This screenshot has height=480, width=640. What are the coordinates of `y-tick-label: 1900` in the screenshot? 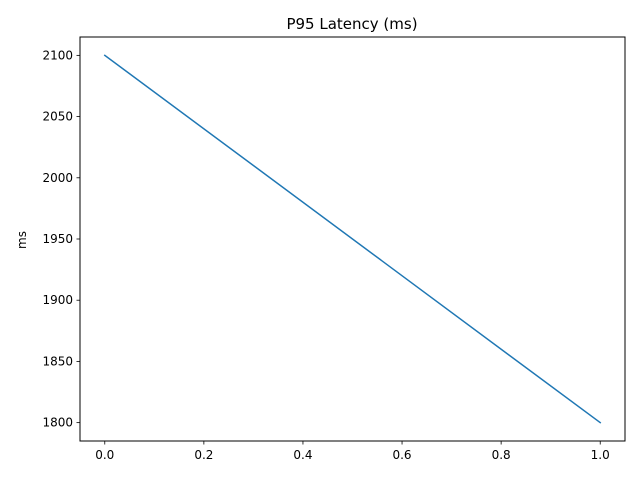 It's located at (57, 300).